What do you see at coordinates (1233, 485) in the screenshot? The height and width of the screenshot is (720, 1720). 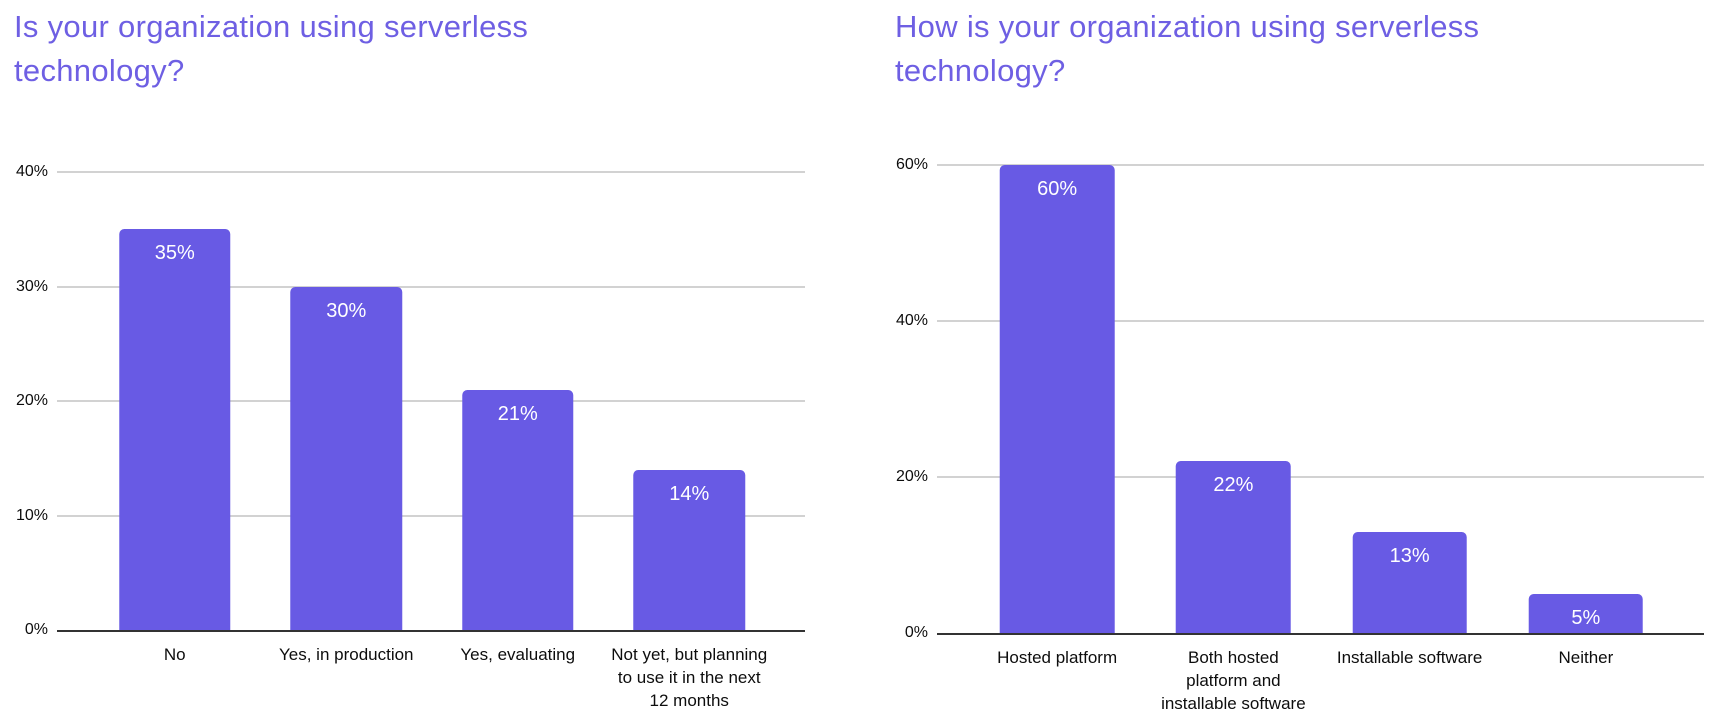 I see `bar-value-label: 22%` at bounding box center [1233, 485].